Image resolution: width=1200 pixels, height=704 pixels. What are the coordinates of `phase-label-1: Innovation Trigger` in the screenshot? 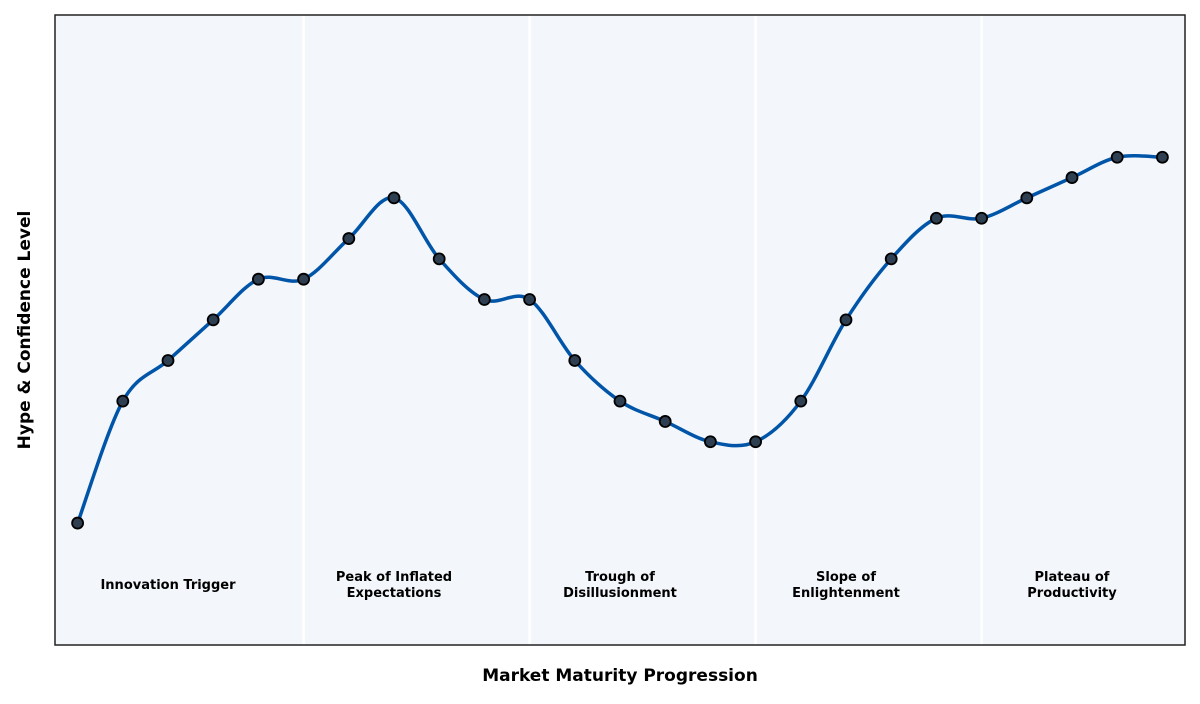 It's located at (168, 585).